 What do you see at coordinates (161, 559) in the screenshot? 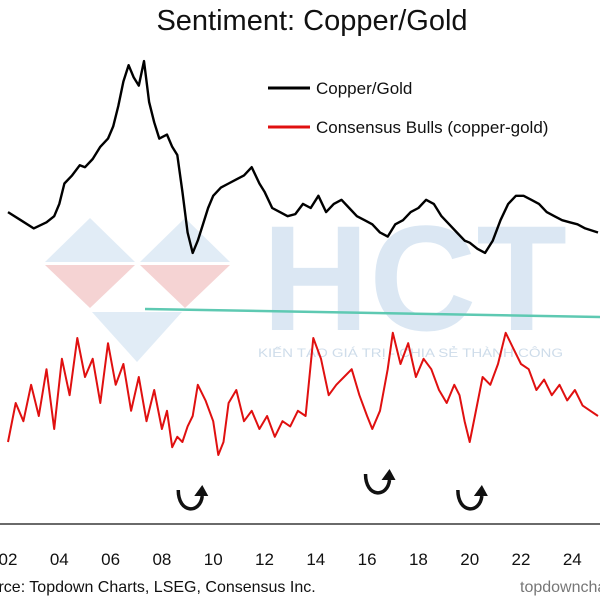
I see `x-tick-label-08: 08` at bounding box center [161, 559].